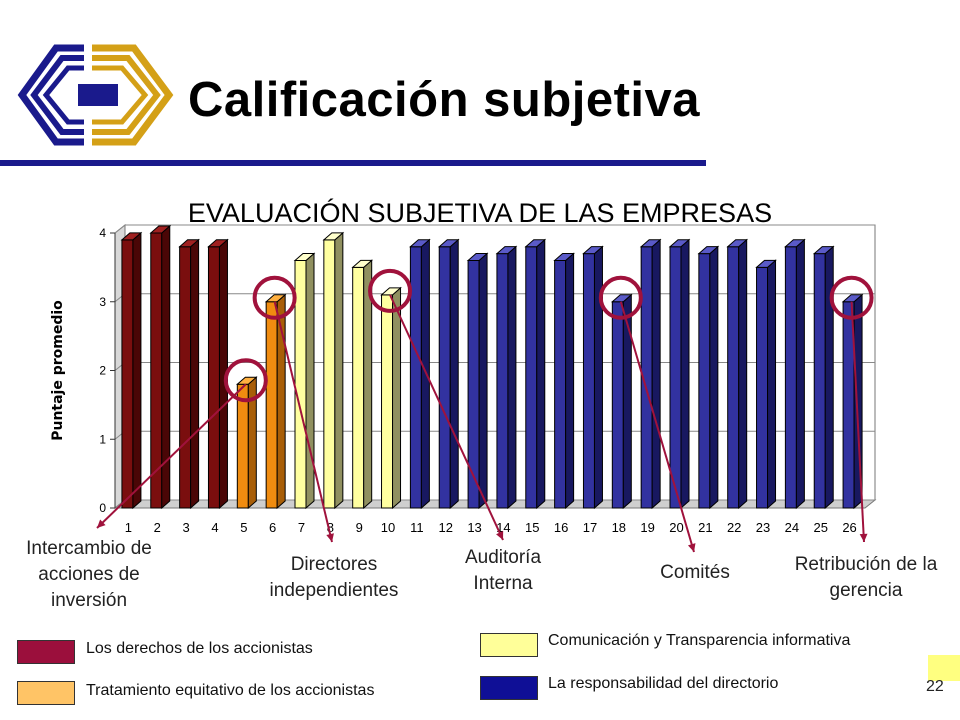  Describe the element at coordinates (272, 527) in the screenshot. I see `x-tick-label: 6` at that location.